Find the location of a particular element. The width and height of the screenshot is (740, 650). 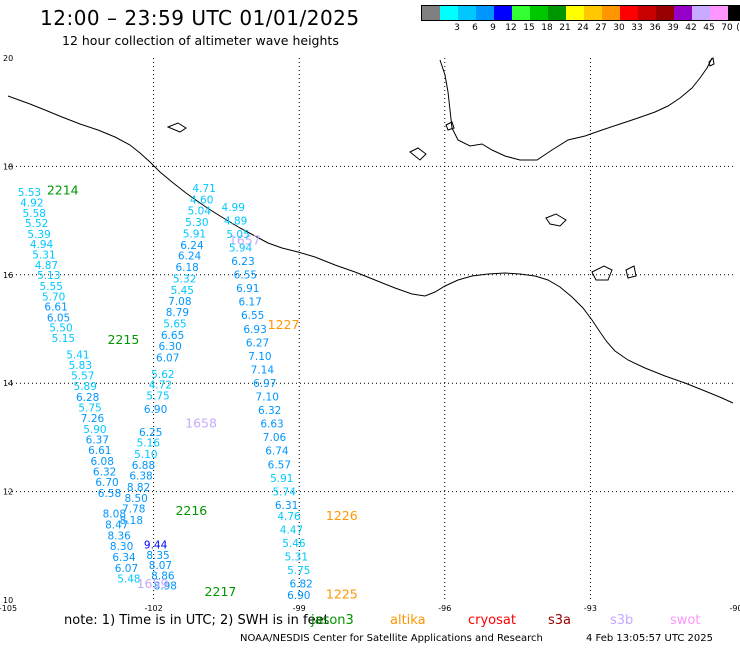

wave-height-value: 4.71 is located at coordinates (203, 189).